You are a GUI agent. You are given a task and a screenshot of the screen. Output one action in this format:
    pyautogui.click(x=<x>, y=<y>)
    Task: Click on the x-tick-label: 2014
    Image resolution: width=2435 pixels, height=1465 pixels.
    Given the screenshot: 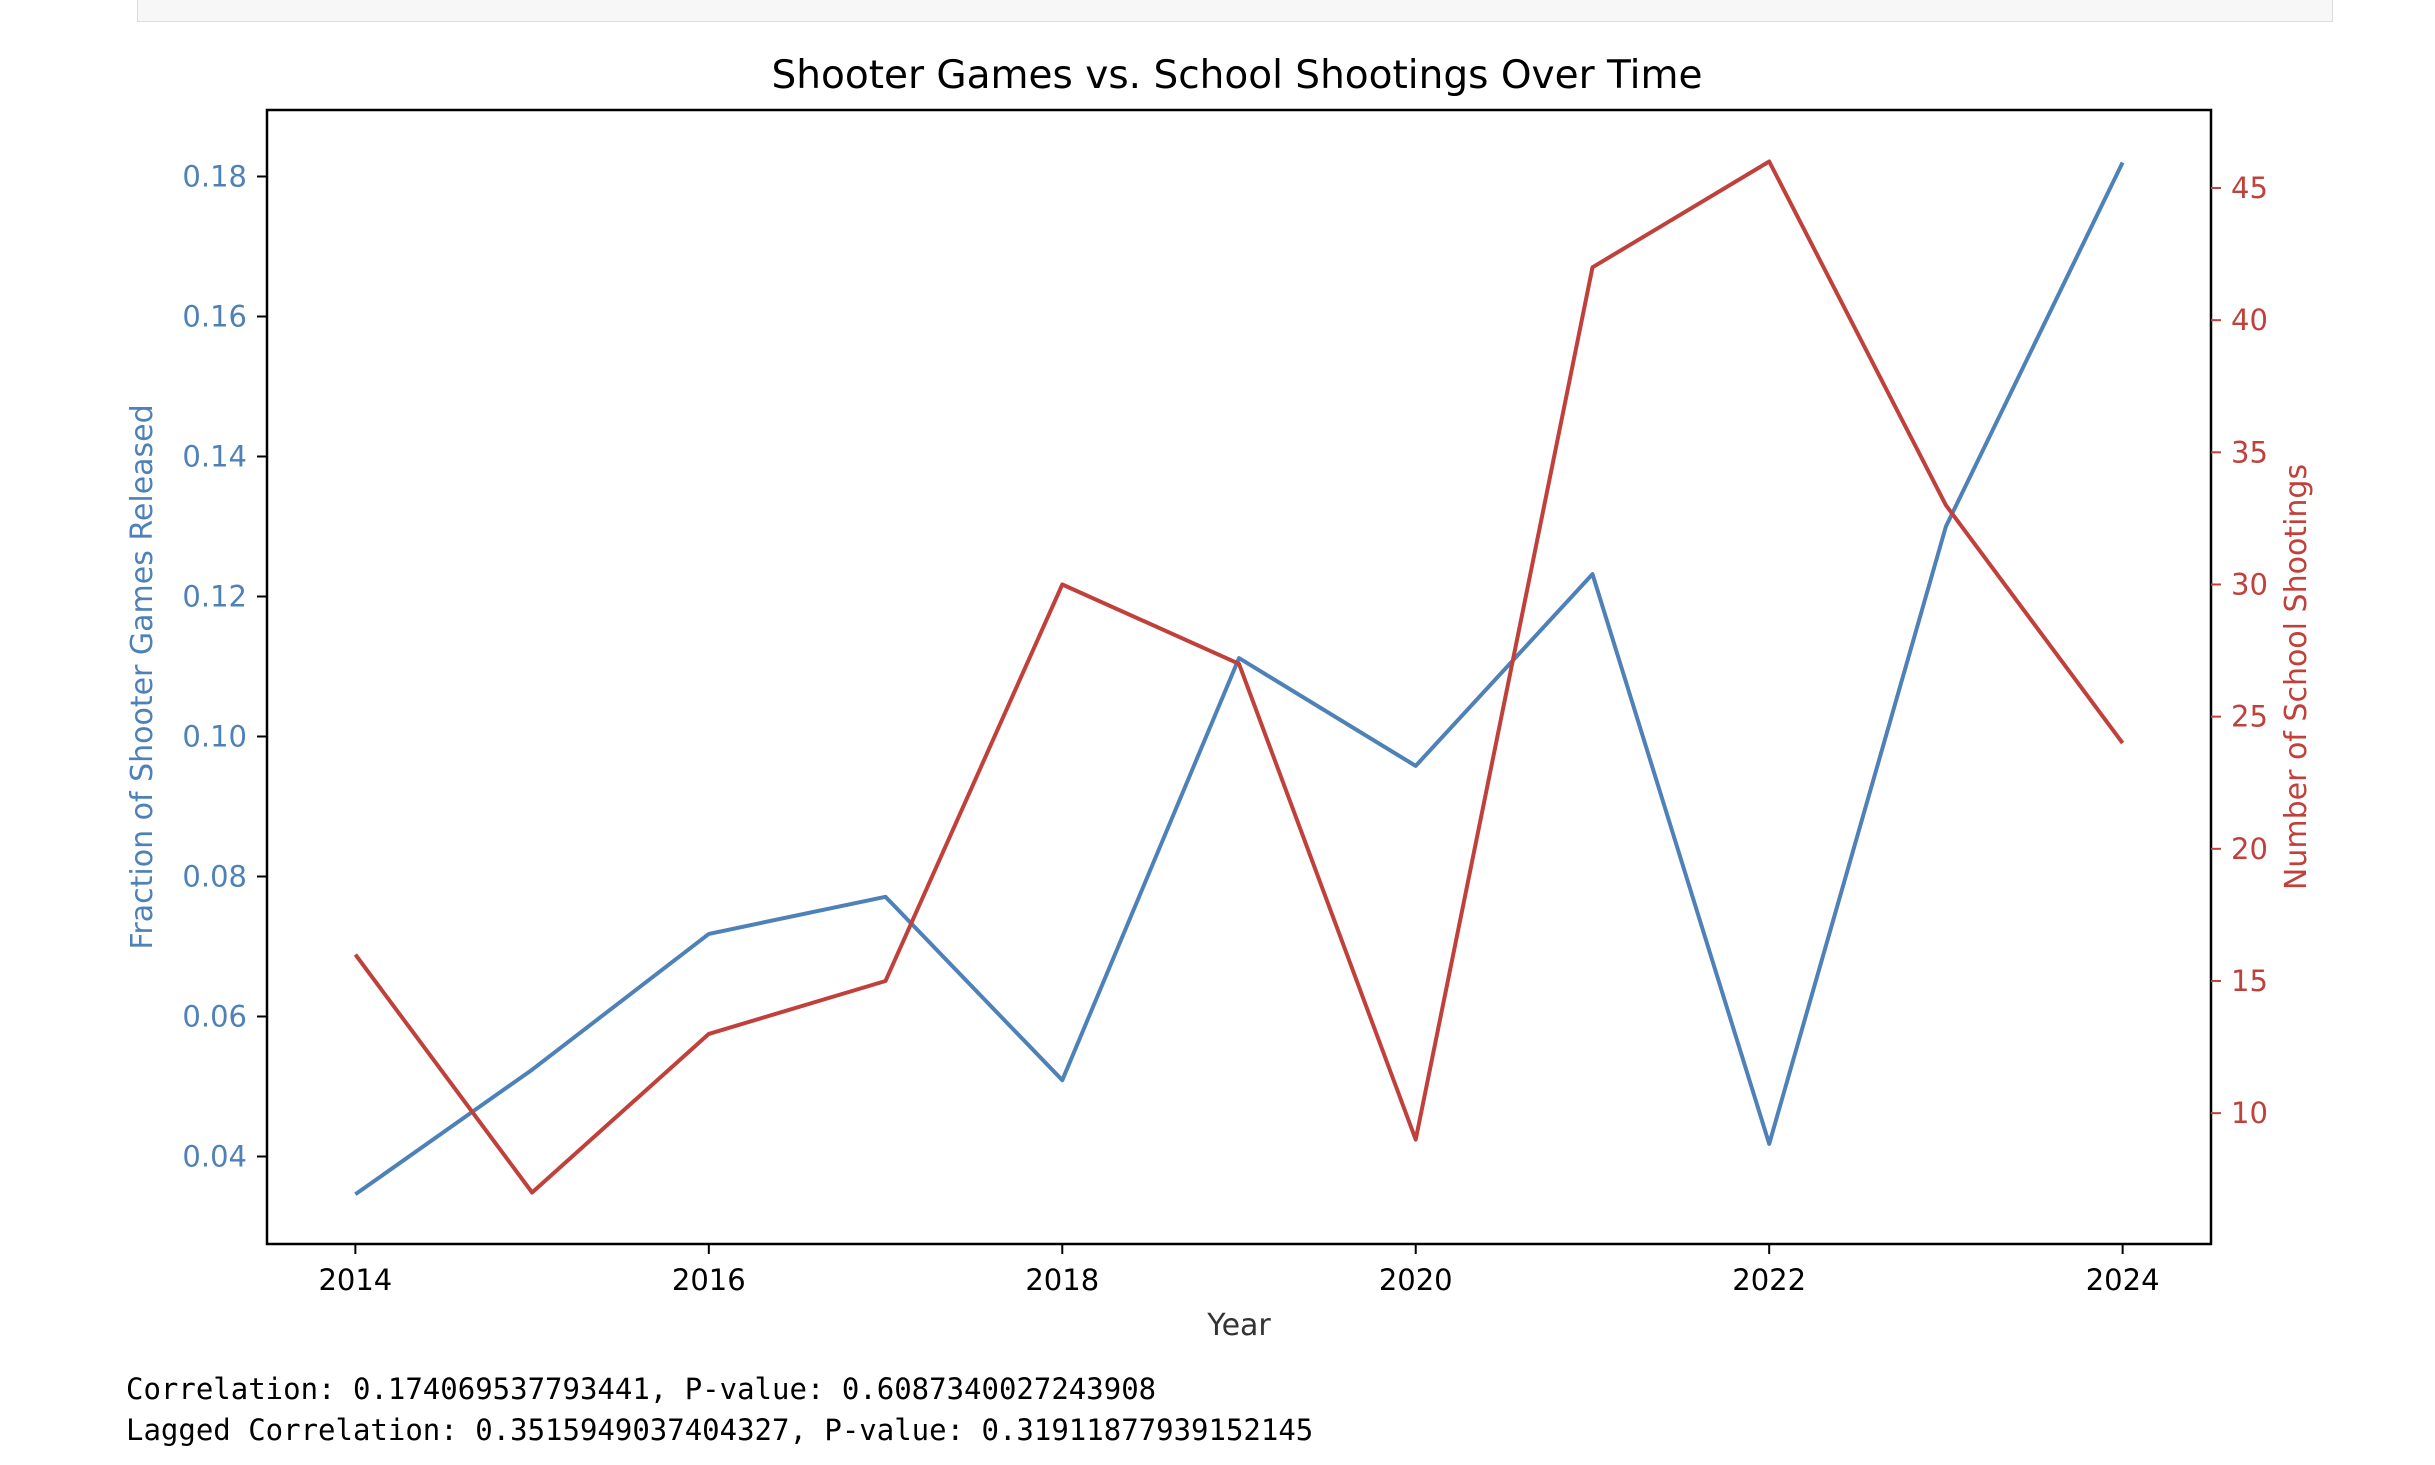 What is the action you would take?
    pyautogui.click(x=355, y=1280)
    